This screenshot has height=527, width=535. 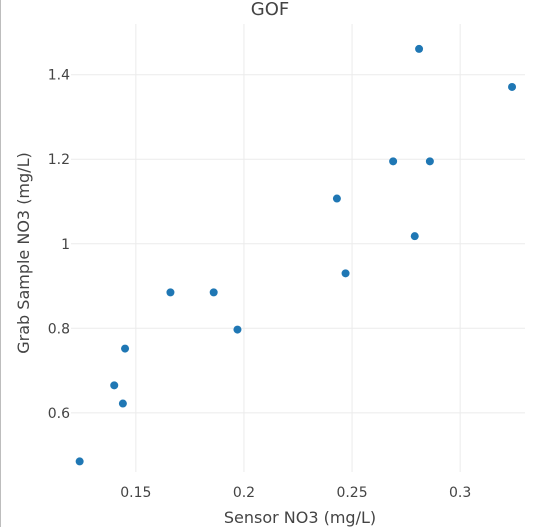 I want to click on chart-title: GOF, so click(x=270, y=10).